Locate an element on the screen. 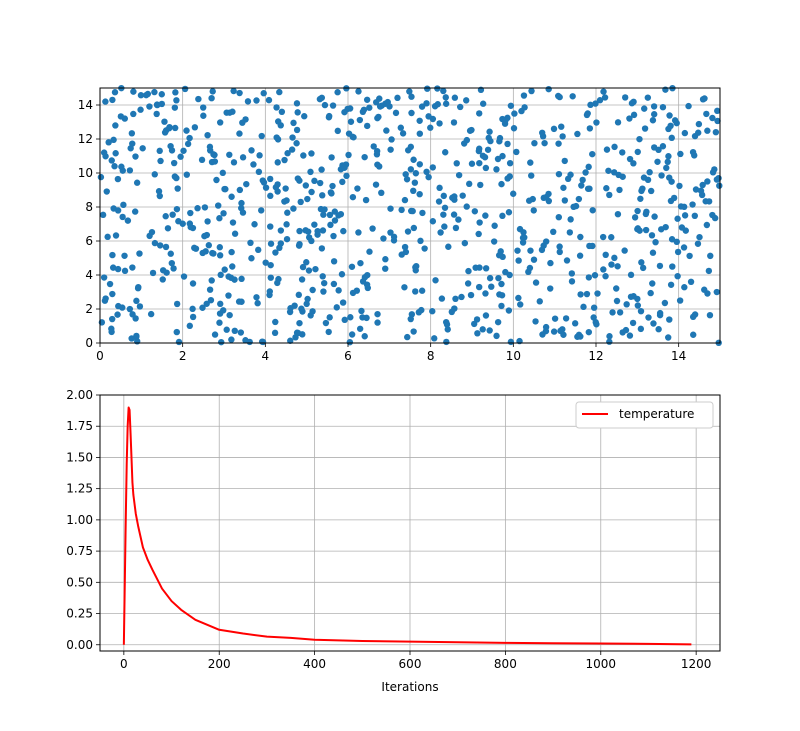 The width and height of the screenshot is (800, 731). line-x-tick-label: 1200 is located at coordinates (696, 664).